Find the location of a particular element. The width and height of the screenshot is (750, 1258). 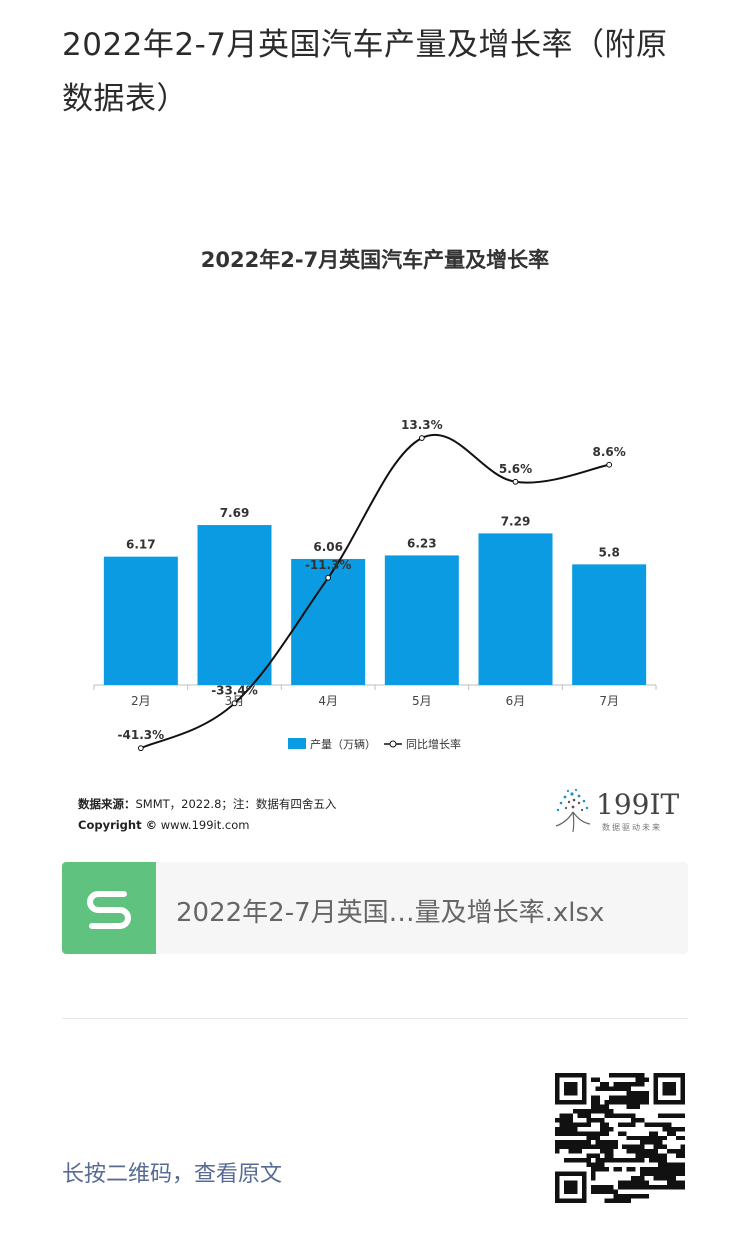

x-tick-label: 5月 is located at coordinates (422, 701).